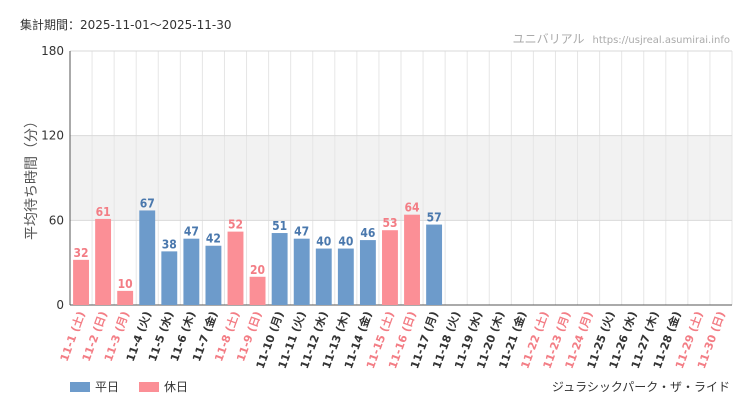  Describe the element at coordinates (126, 25) in the screenshot. I see `period-label: 集計期間：2025-11-01～2025-11-30` at that location.